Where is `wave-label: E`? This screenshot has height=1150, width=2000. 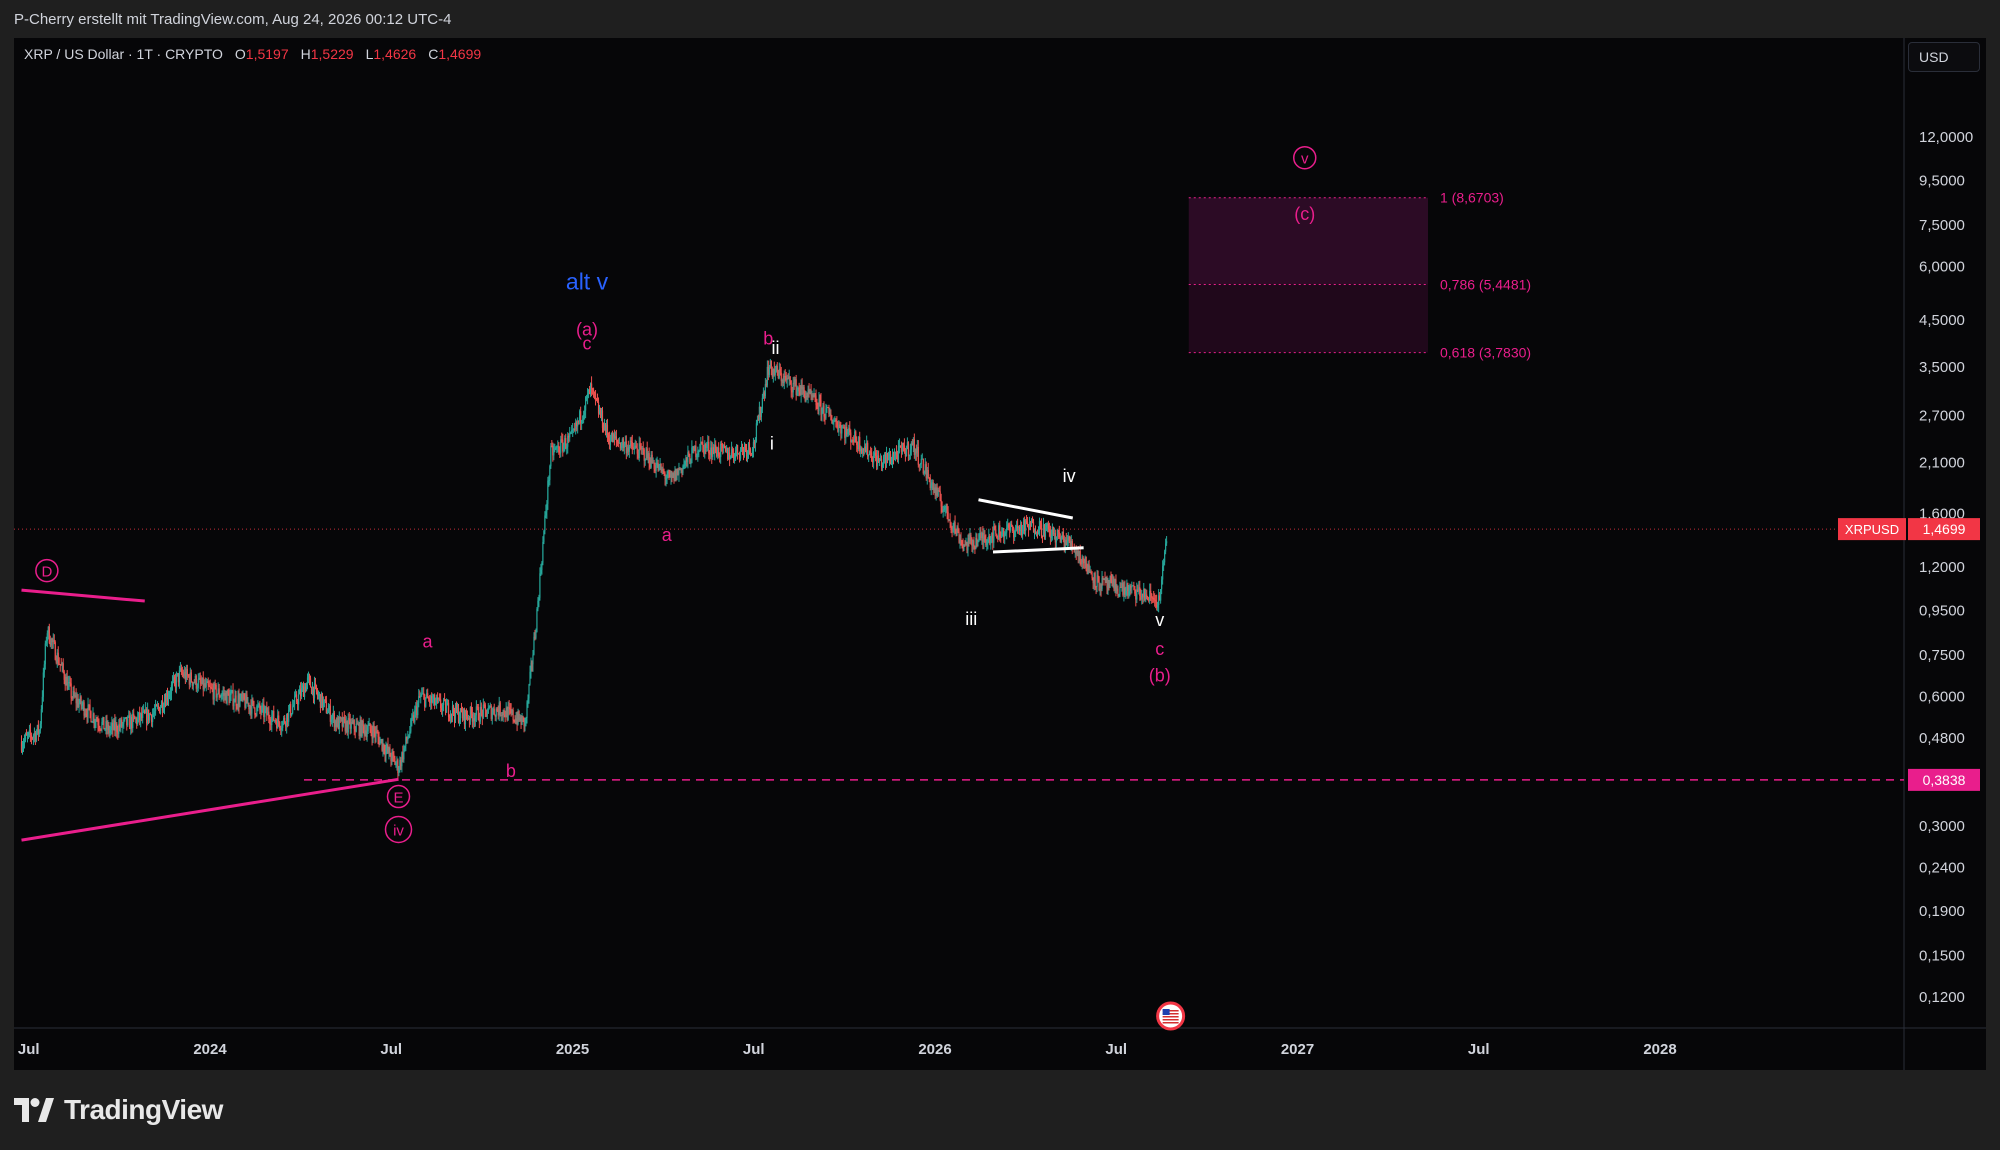
wave-label: E is located at coordinates (398, 798).